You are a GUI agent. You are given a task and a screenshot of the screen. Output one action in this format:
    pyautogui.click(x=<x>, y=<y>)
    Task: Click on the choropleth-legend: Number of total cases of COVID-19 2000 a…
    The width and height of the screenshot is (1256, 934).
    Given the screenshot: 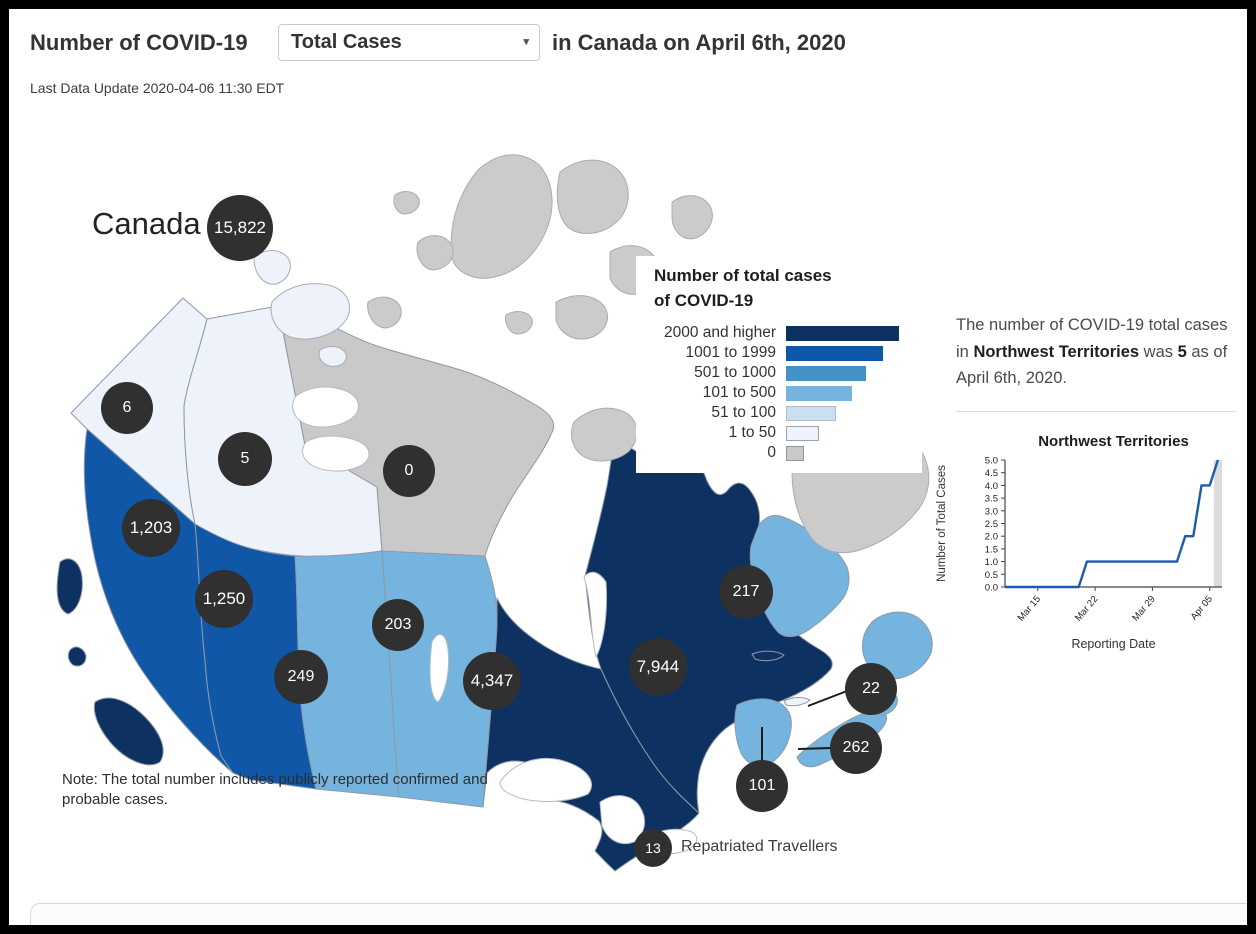 What is the action you would take?
    pyautogui.click(x=779, y=365)
    